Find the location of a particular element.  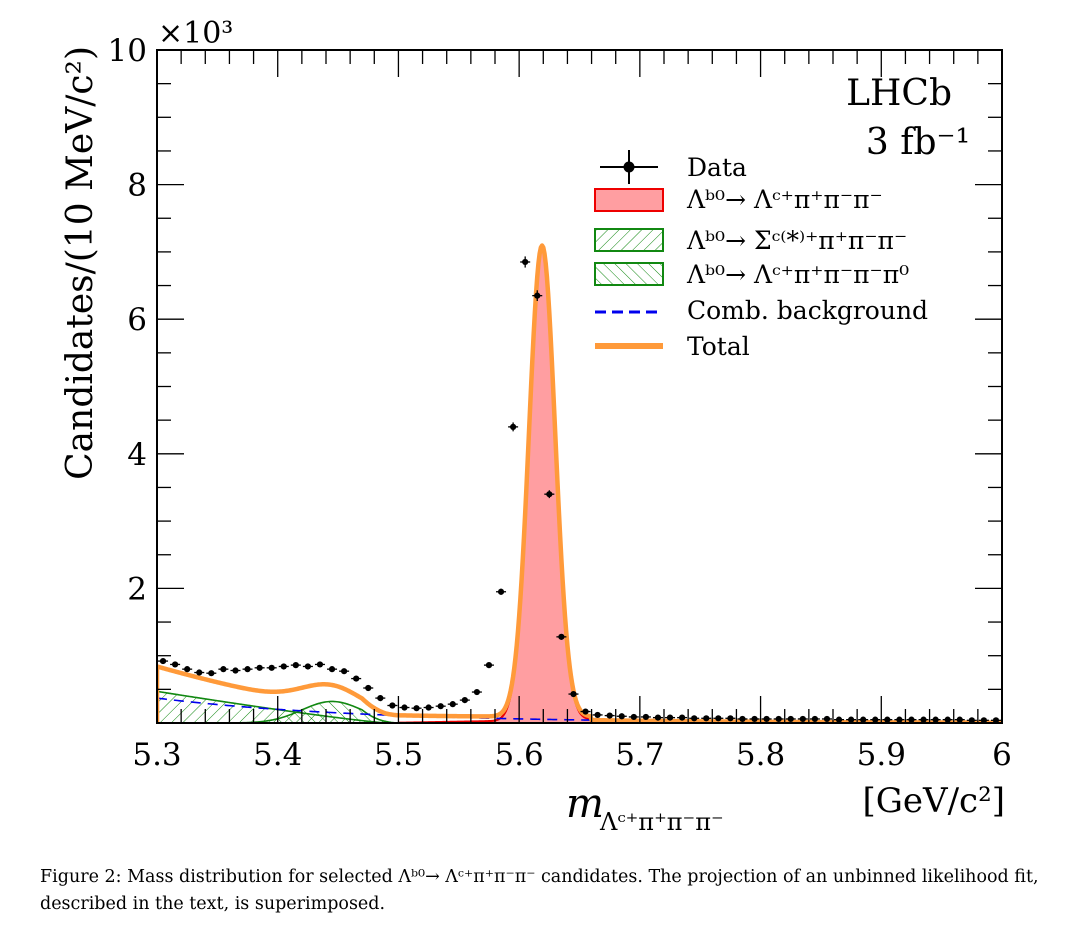

legend-label-signal: Λᵇ⁰→ Λᶜ⁺π⁺π⁻π⁻ is located at coordinates (784, 199).